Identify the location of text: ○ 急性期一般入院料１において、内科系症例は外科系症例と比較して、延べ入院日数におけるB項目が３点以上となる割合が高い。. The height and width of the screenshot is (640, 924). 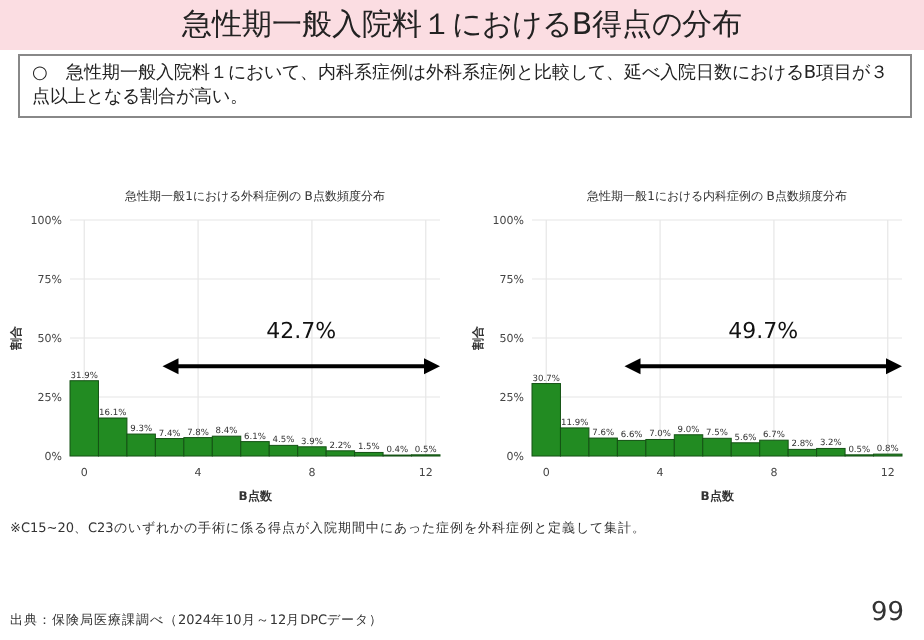
(465, 86).